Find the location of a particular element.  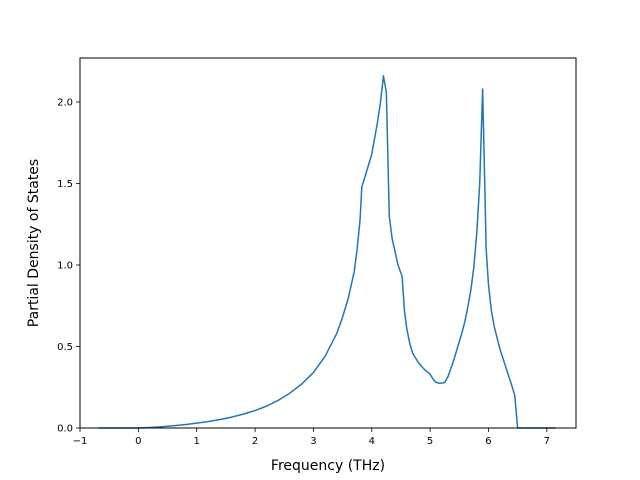

x-tick-label: −1 is located at coordinates (80, 441).